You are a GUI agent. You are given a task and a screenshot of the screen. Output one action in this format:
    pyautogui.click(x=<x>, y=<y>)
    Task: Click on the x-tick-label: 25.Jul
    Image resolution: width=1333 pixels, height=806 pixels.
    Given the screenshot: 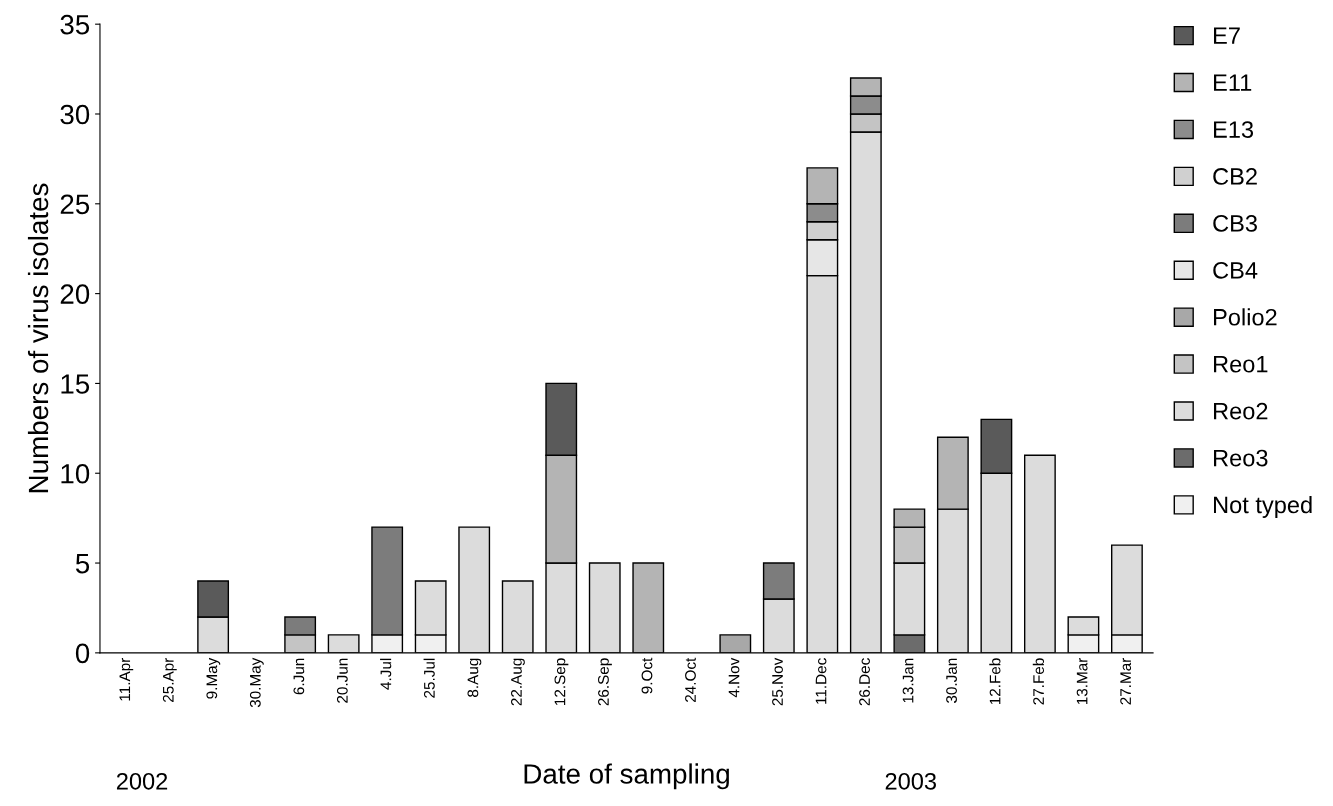 What is the action you would take?
    pyautogui.click(x=429, y=678)
    